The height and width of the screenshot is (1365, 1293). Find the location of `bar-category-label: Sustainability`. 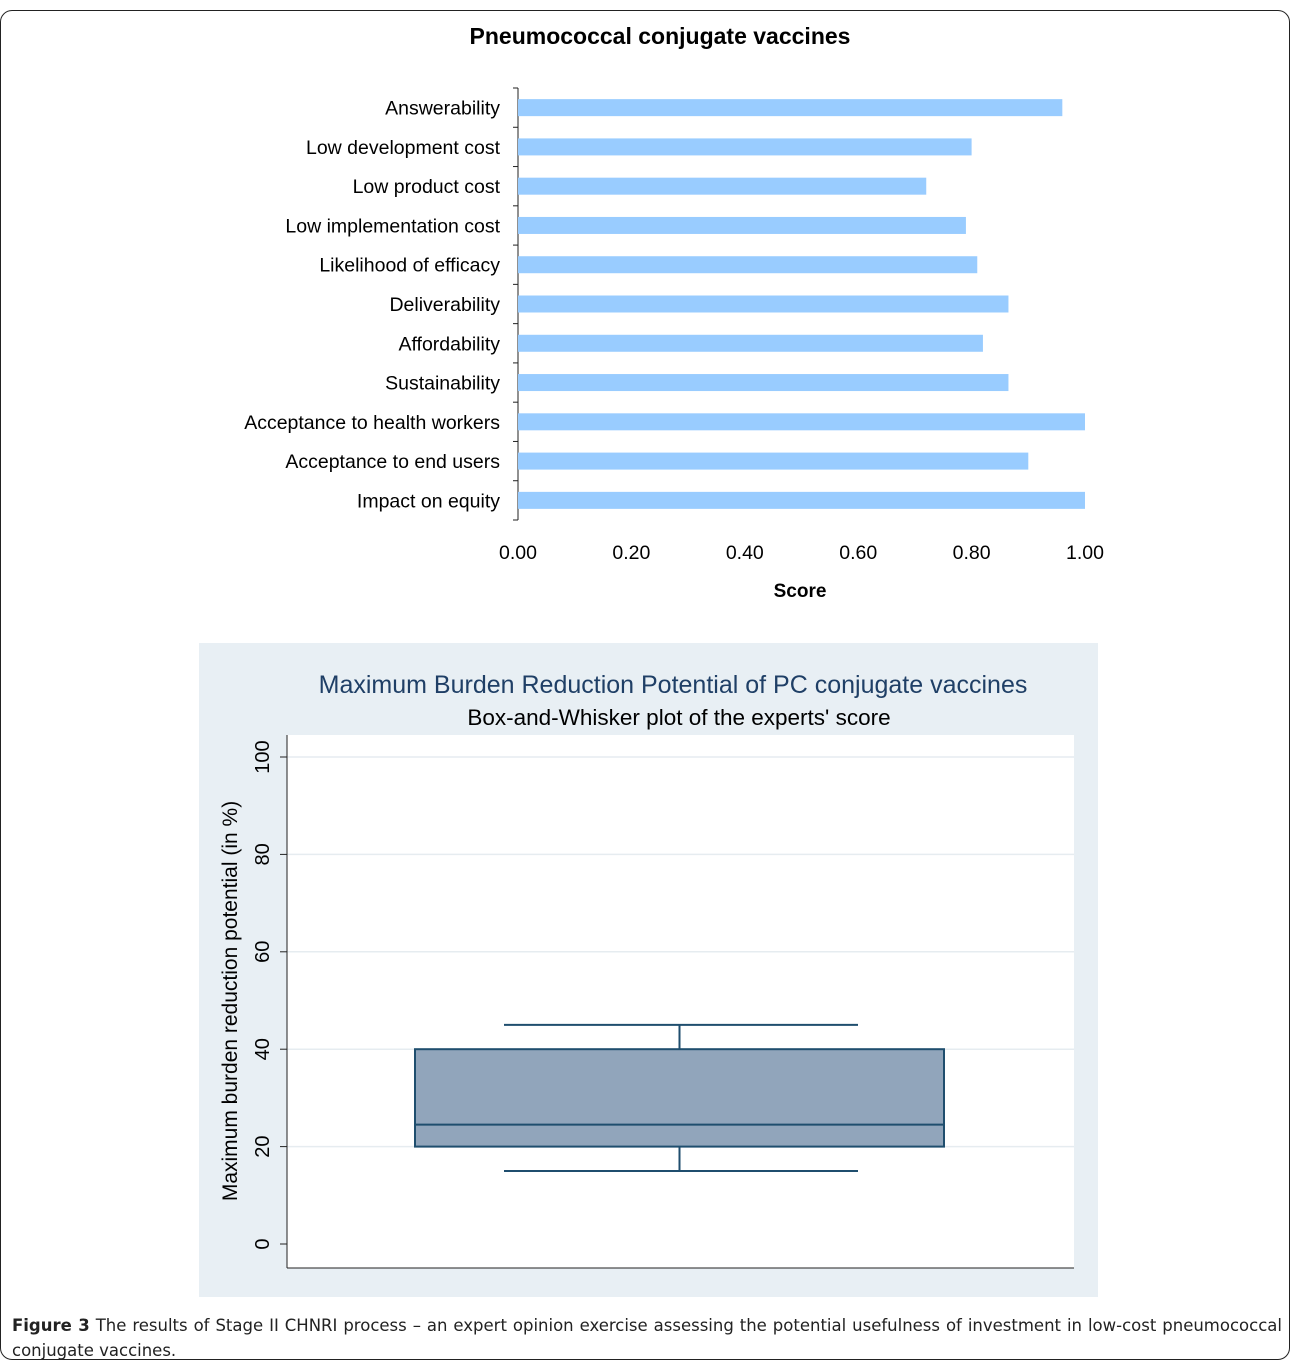

bar-category-label: Sustainability is located at coordinates (442, 384).